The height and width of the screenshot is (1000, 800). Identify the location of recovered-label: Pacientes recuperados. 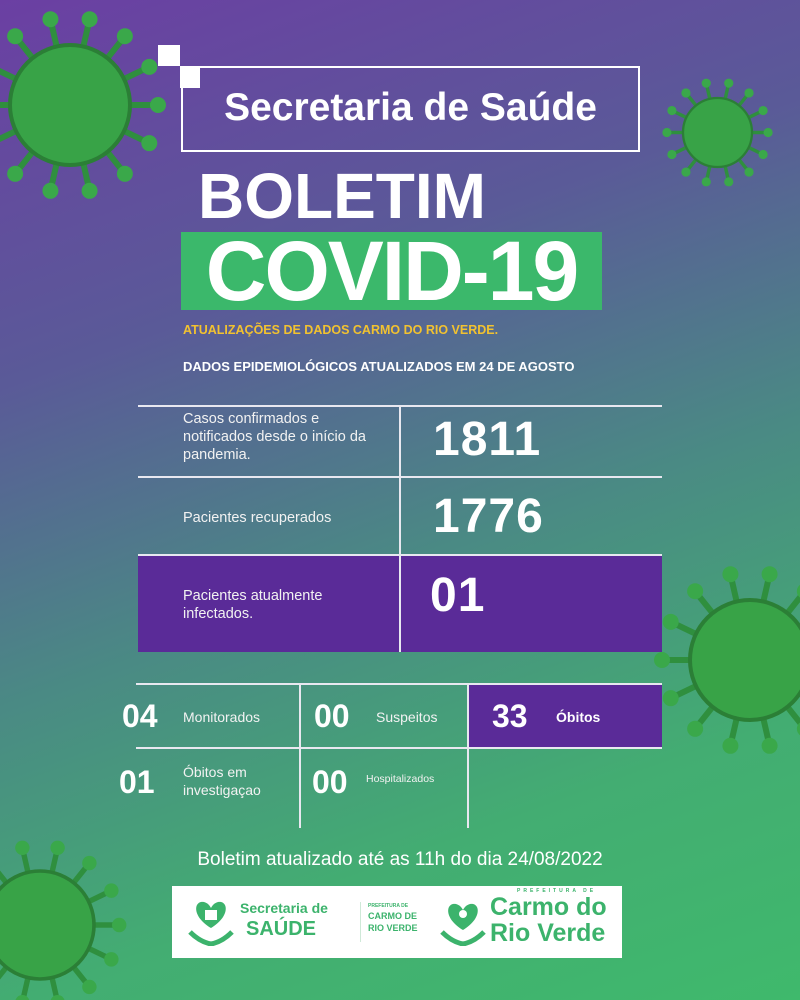
(257, 518).